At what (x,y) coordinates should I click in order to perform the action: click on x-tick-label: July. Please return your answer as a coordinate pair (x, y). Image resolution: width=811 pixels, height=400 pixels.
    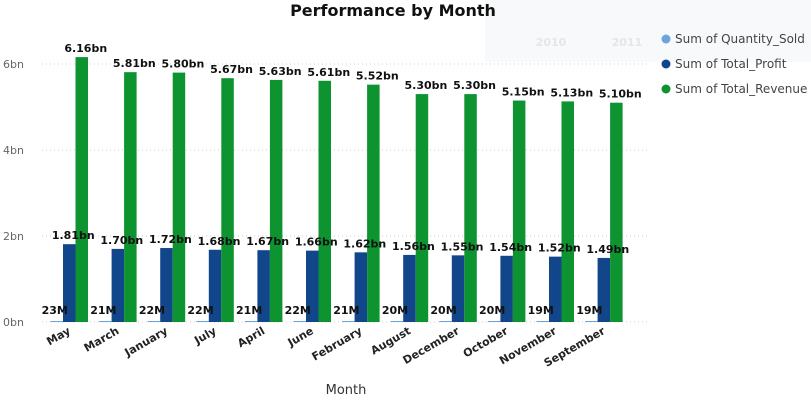
    Looking at the image, I should click on (204, 335).